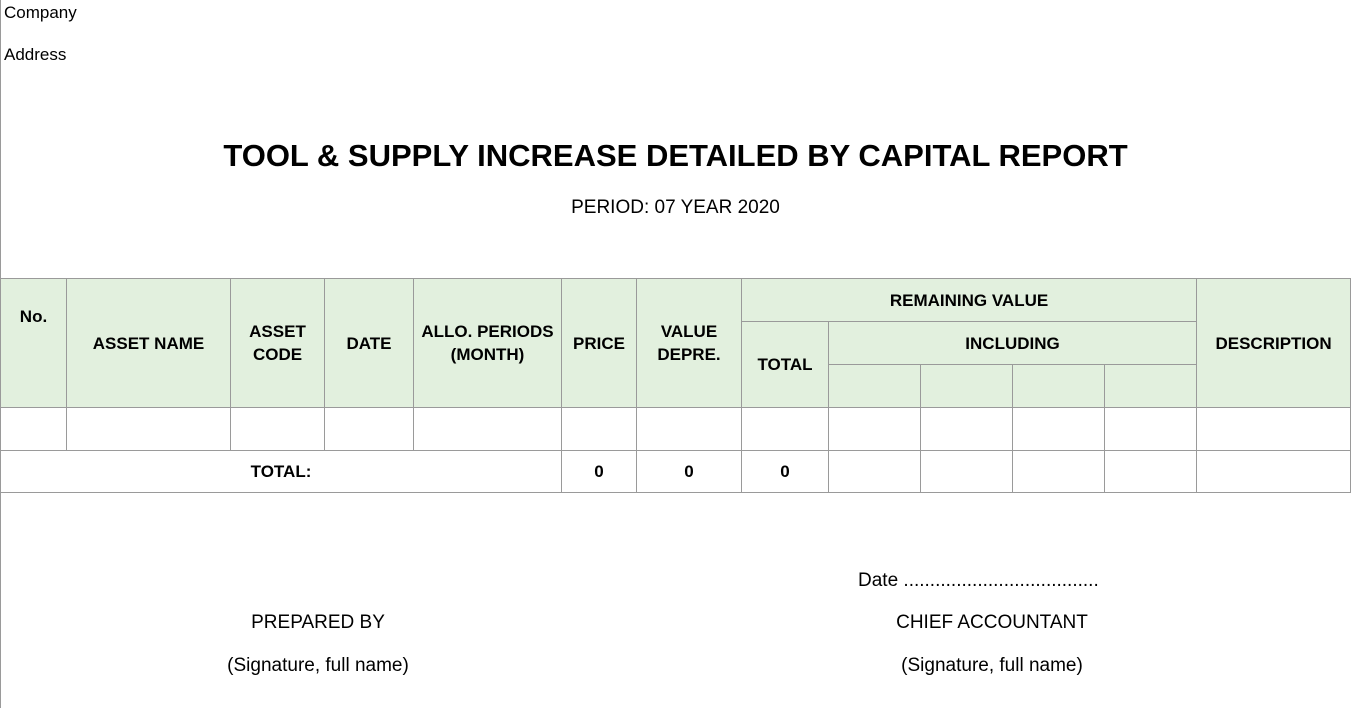 The height and width of the screenshot is (708, 1368). Describe the element at coordinates (277, 331) in the screenshot. I see `asset-code-line-1: ASSET` at that location.